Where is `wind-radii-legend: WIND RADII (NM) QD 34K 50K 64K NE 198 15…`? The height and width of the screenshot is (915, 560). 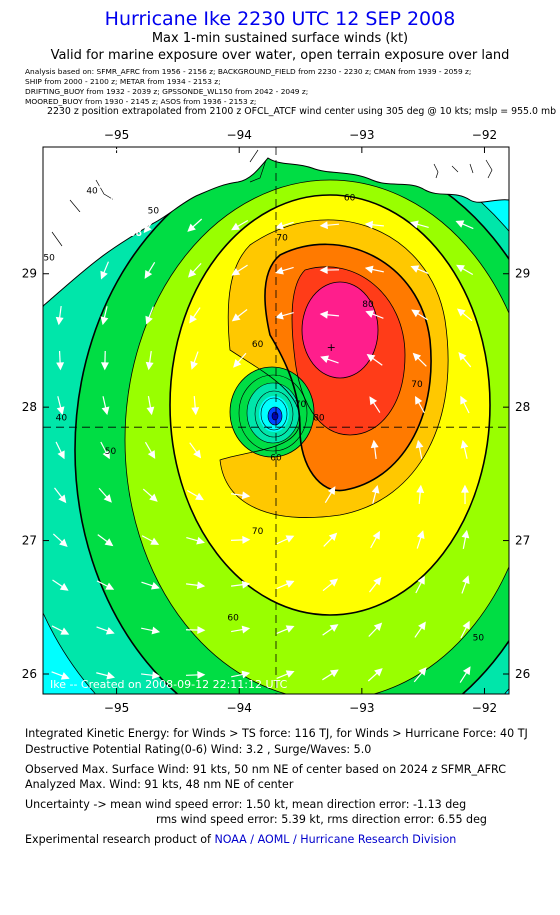
wind-radii-legend: WIND RADII (NM) QD 34K 50K 64K NE 198 15… is located at coordinates (101, 193).